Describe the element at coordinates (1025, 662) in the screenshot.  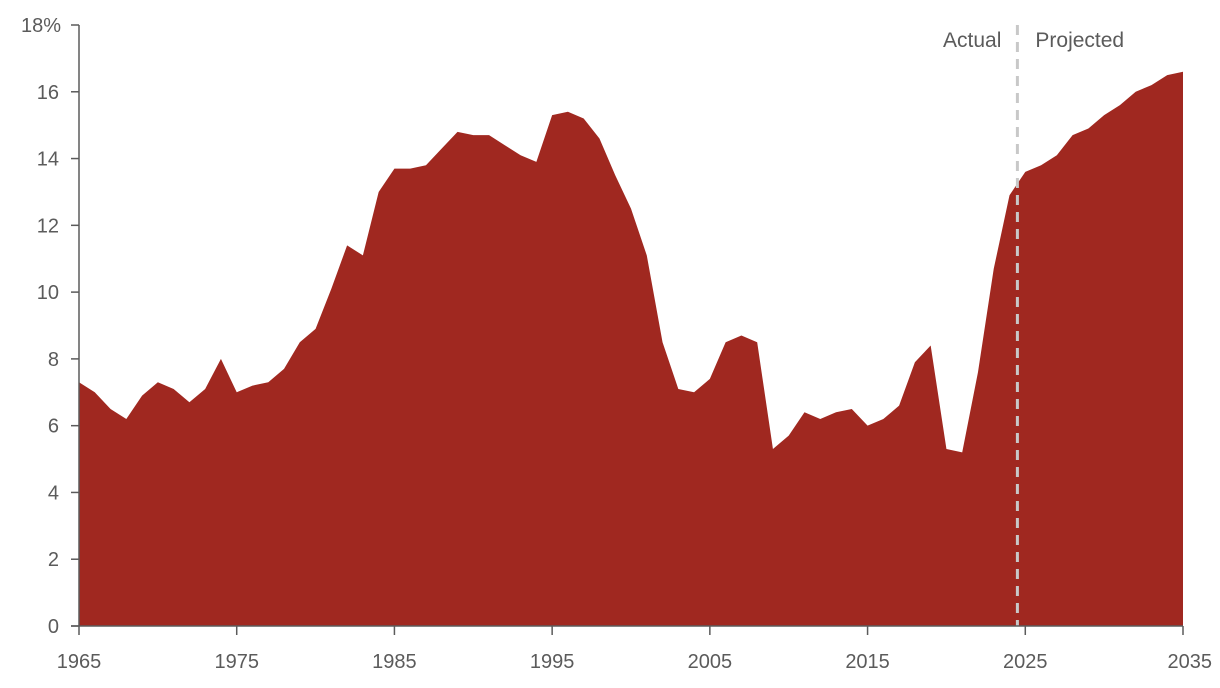
I see `x-tick-label: 2025` at that location.